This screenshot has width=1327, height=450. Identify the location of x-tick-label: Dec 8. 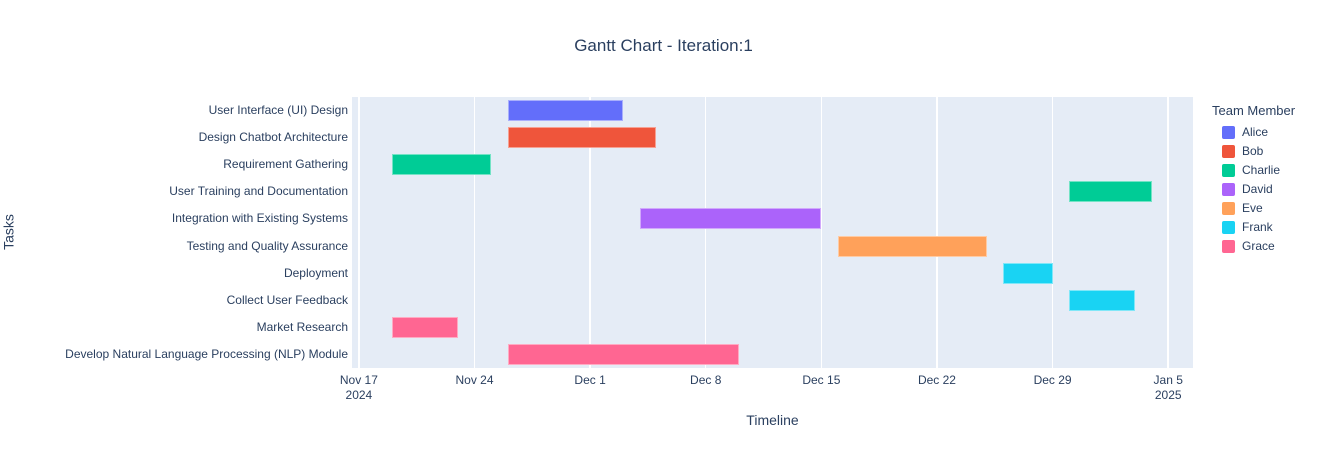
(706, 380).